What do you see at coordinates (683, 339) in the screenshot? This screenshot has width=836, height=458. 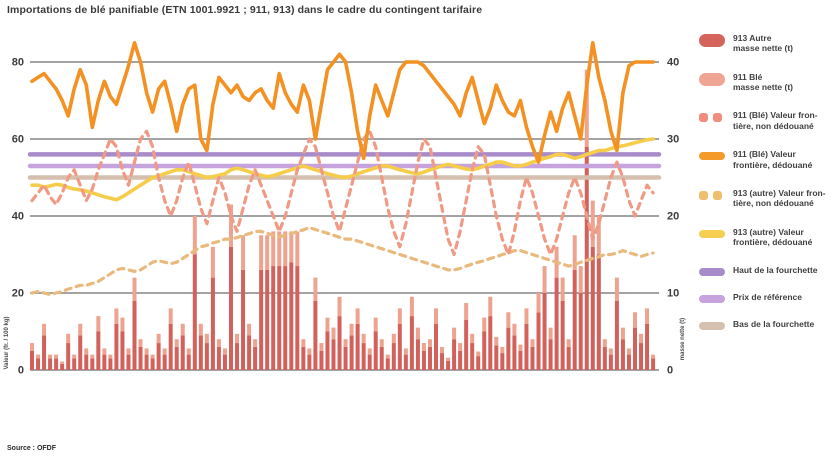 I see `right-axis-label: masse nette (t)` at bounding box center [683, 339].